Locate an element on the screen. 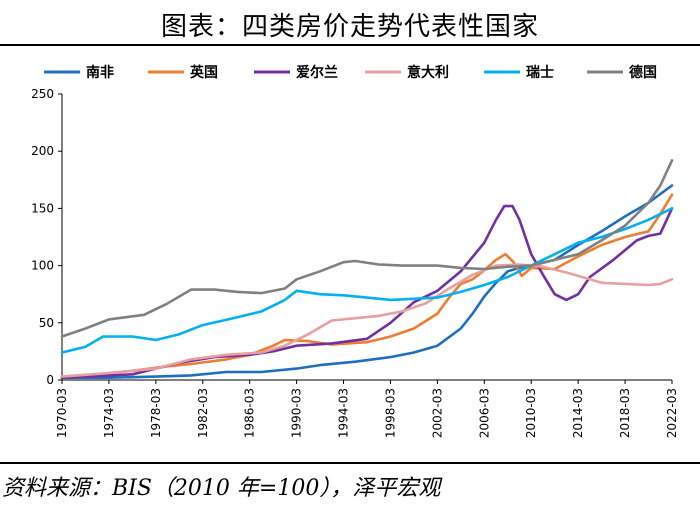 The height and width of the screenshot is (512, 700). x-tick-label: 1982-03 is located at coordinates (203, 413).